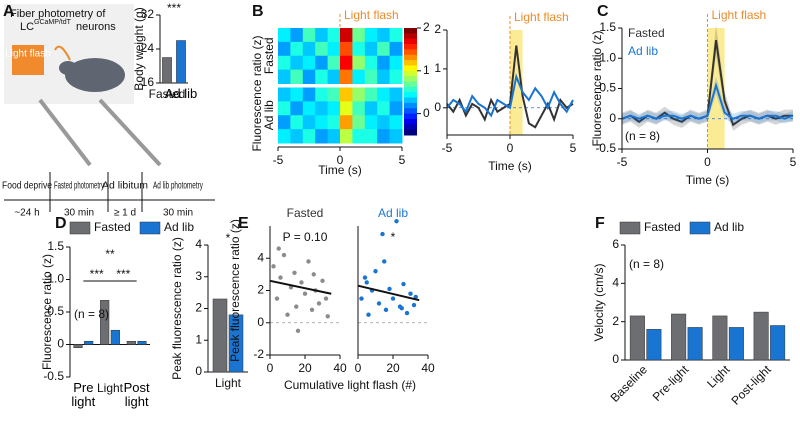 The height and width of the screenshot is (434, 800). I want to click on light-band, so click(516, 82).